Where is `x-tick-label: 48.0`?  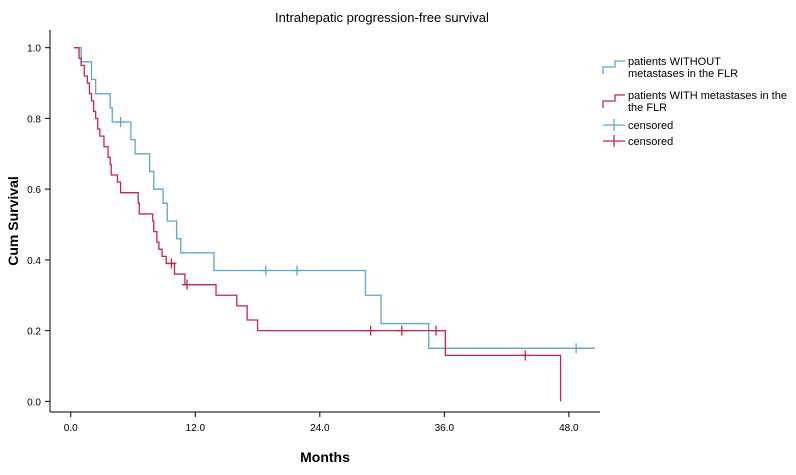 x-tick-label: 48.0 is located at coordinates (569, 428).